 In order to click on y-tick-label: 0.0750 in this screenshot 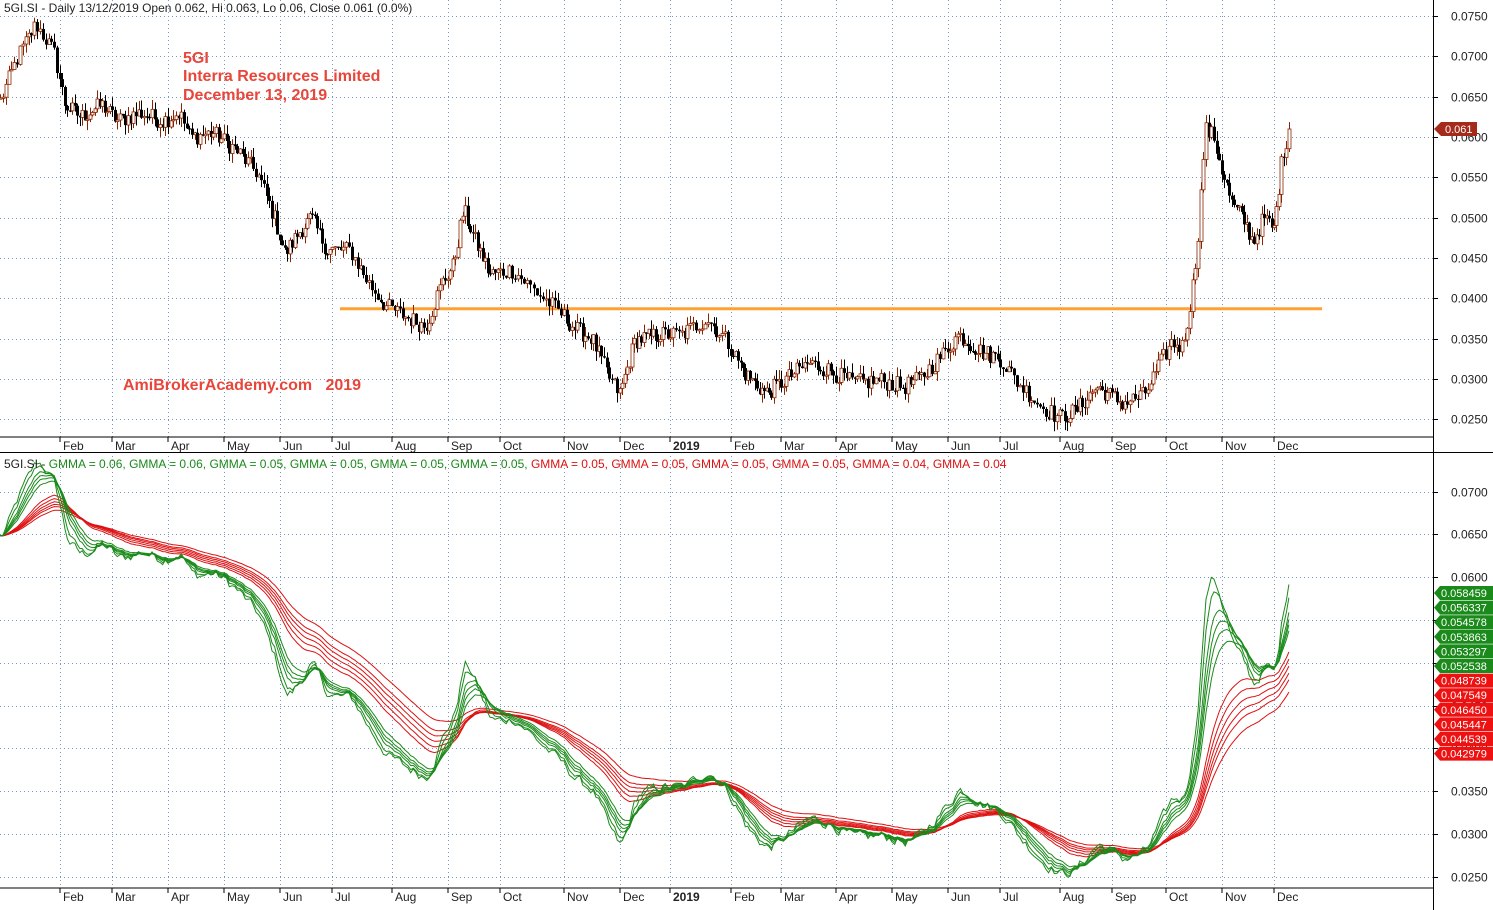, I will do `click(1469, 17)`.